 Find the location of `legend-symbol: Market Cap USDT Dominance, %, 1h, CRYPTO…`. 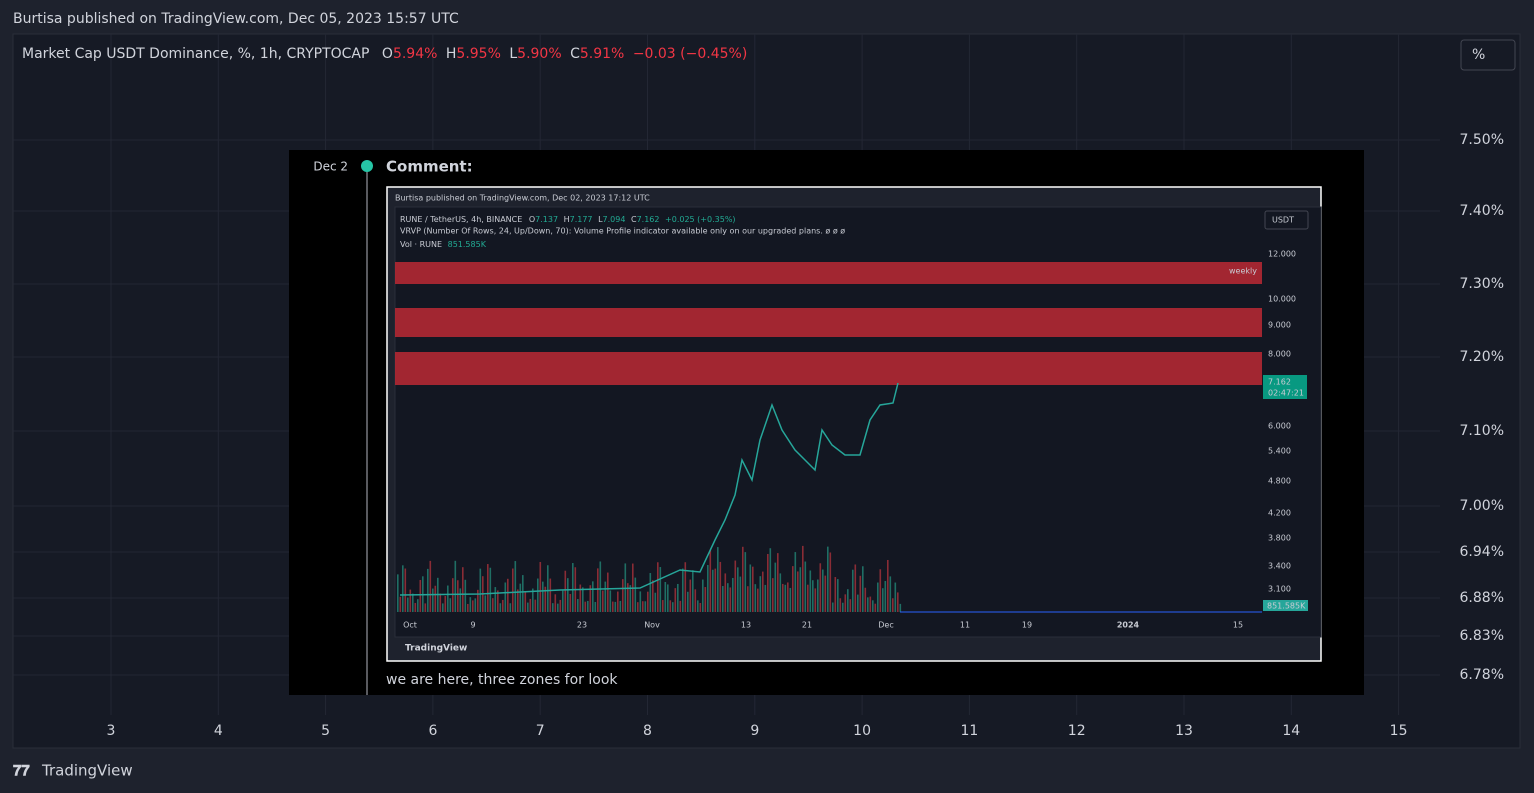

legend-symbol: Market Cap USDT Dominance, %, 1h, CRYPTO… is located at coordinates (195, 54).